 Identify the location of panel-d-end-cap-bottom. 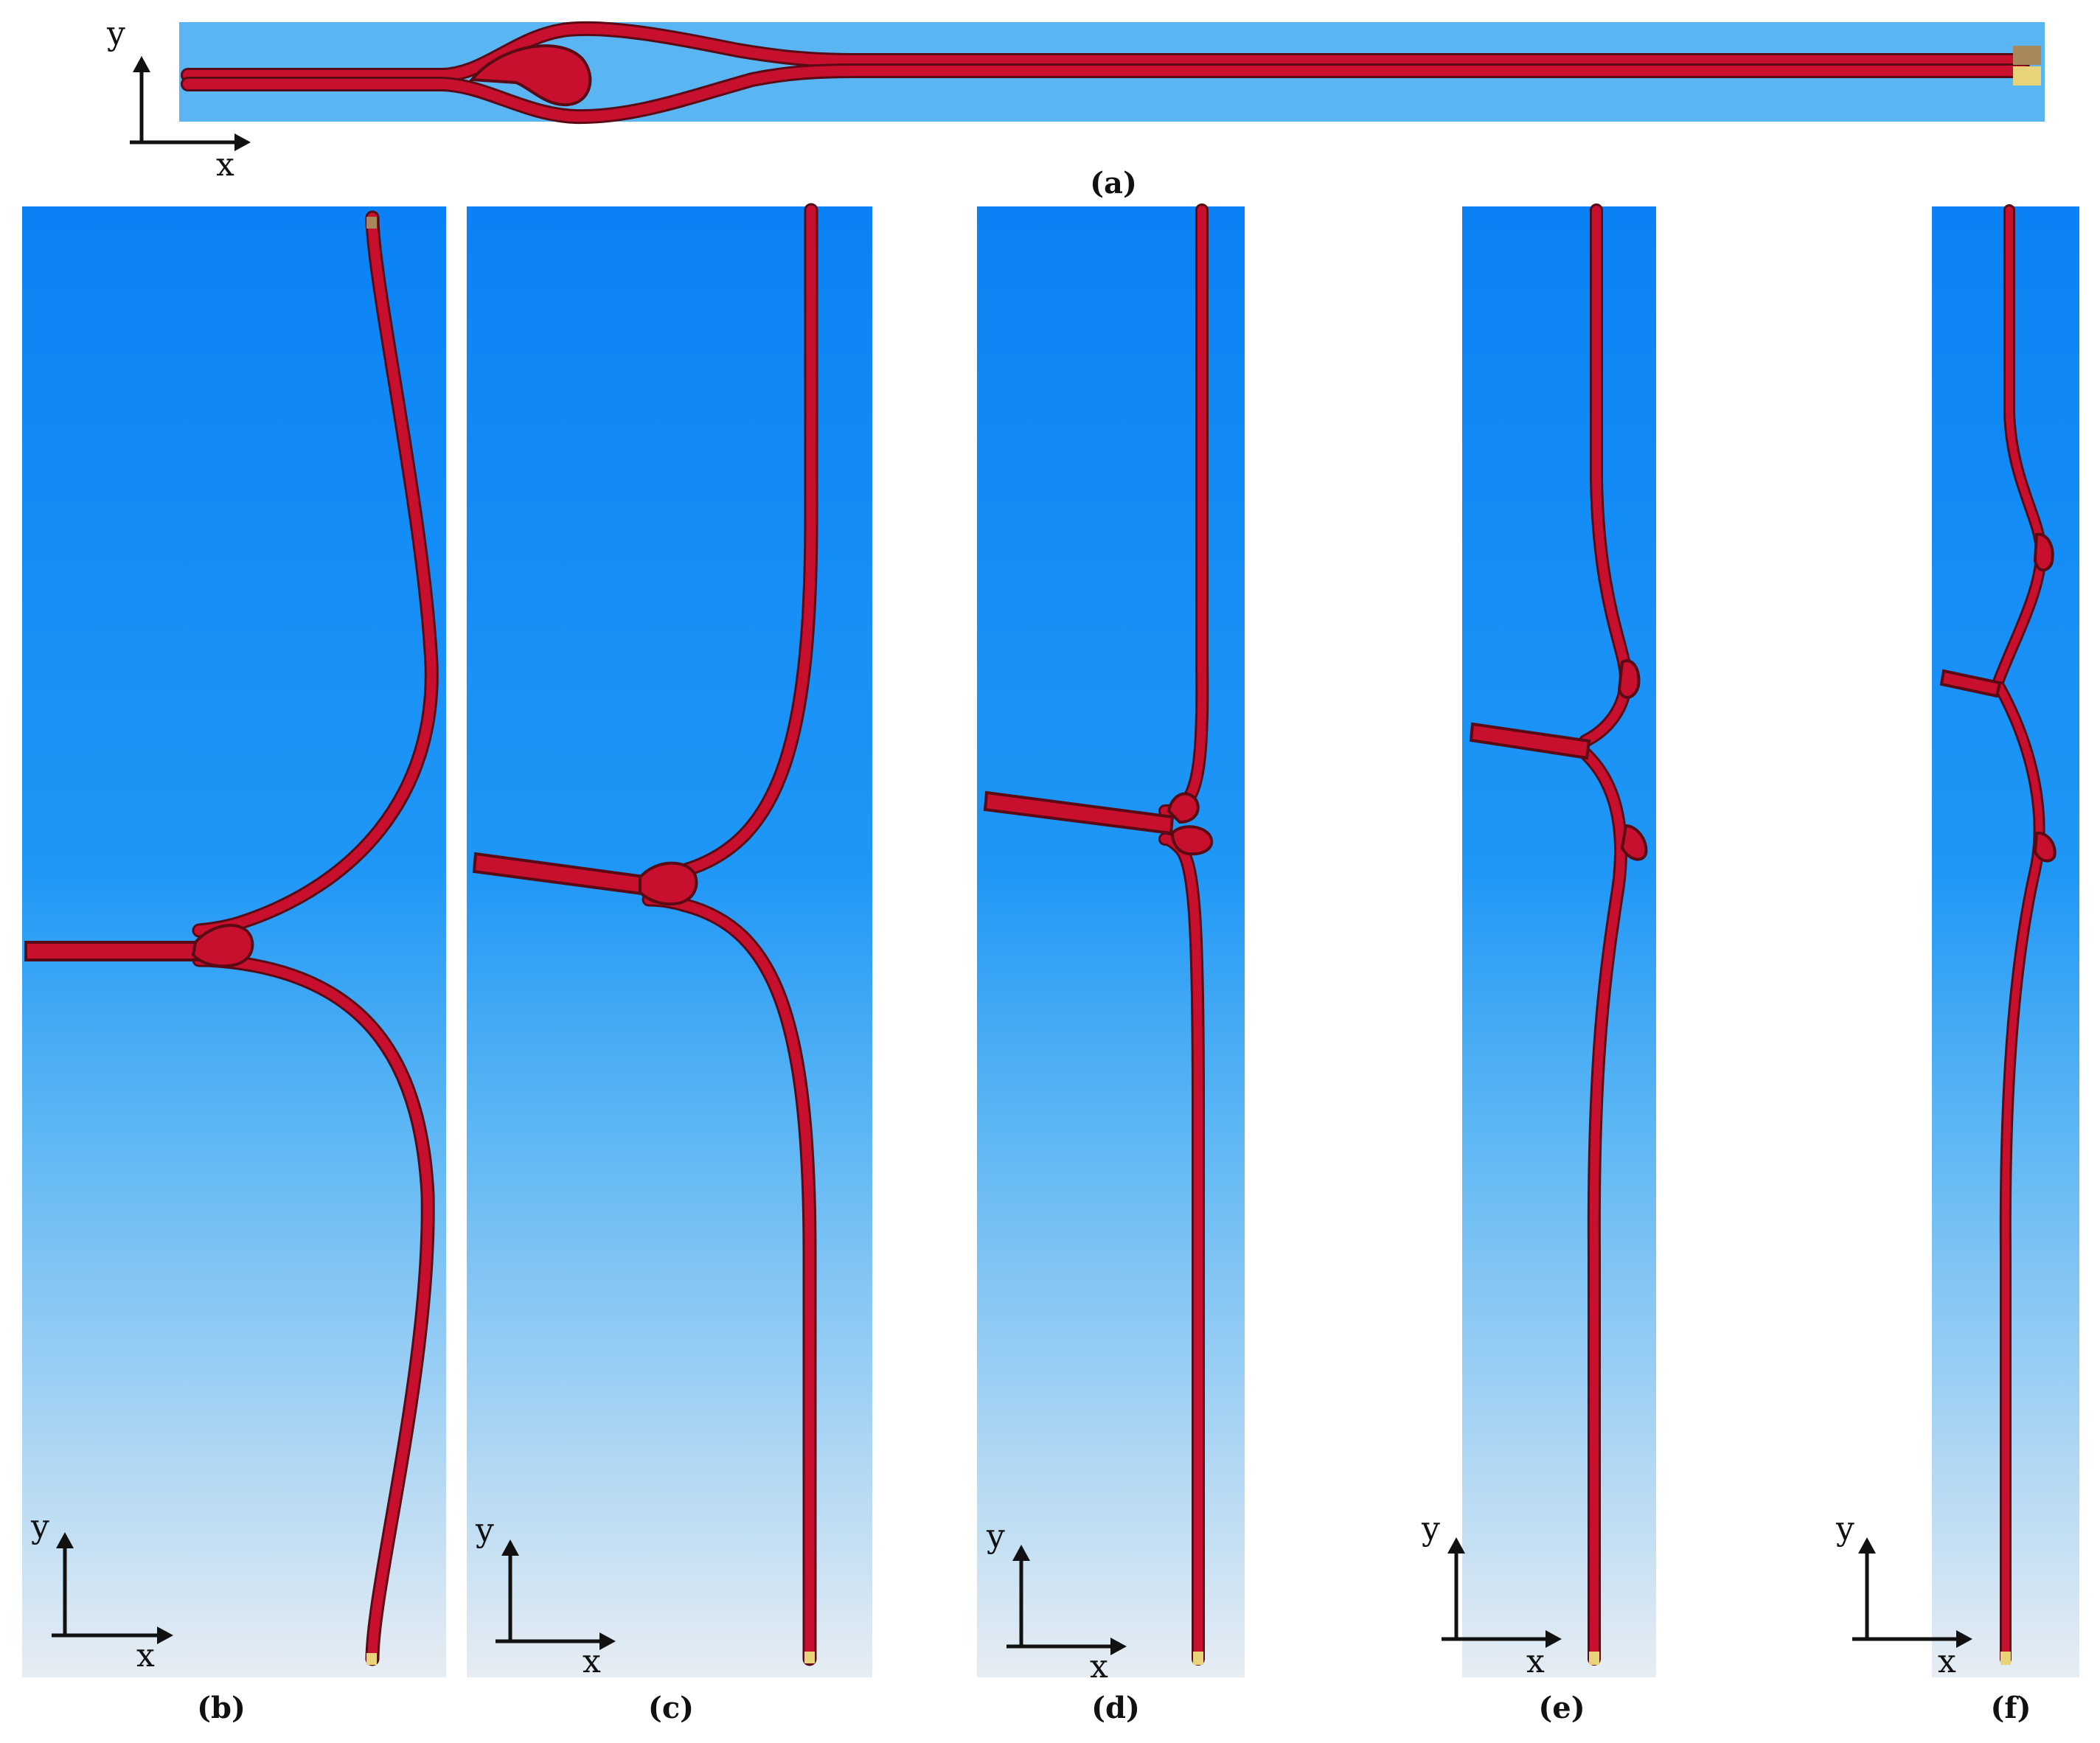
(1198, 1658).